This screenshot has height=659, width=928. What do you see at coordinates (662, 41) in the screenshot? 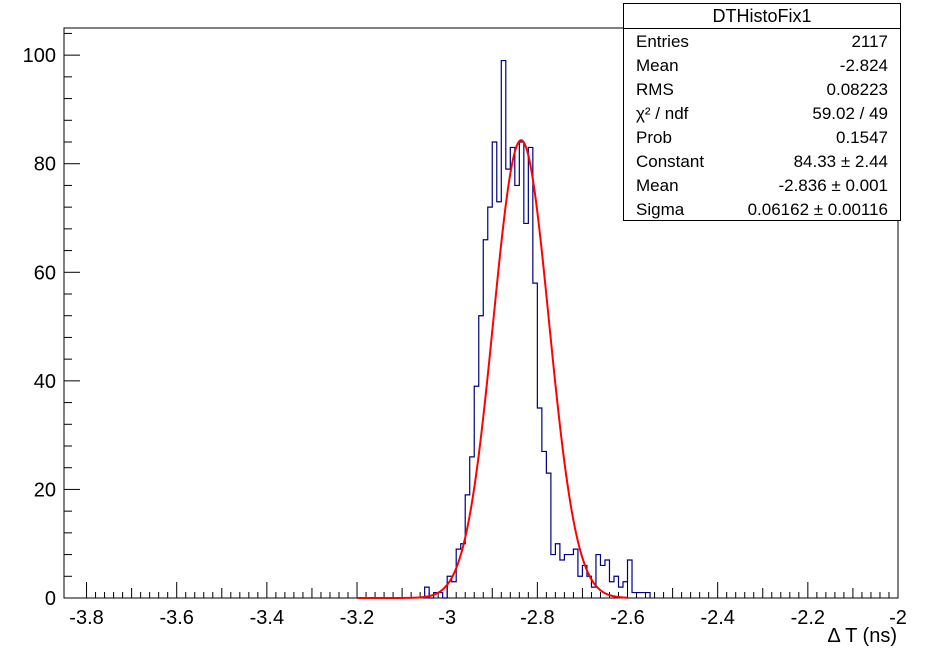
I see `stats-row-label: Entries` at bounding box center [662, 41].